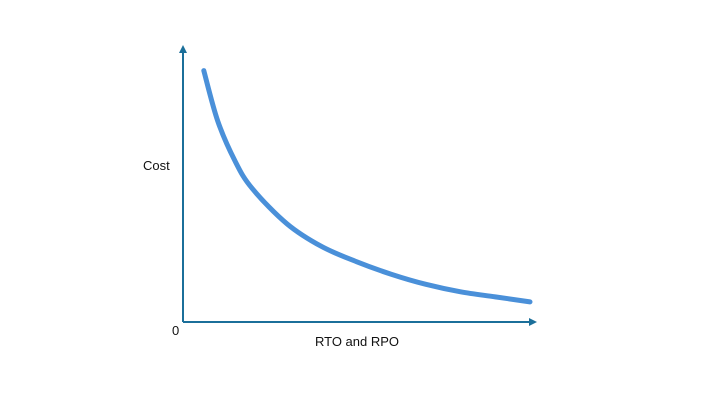 This screenshot has height=405, width=720. I want to click on x-axis-label: RTO and RPO, so click(357, 341).